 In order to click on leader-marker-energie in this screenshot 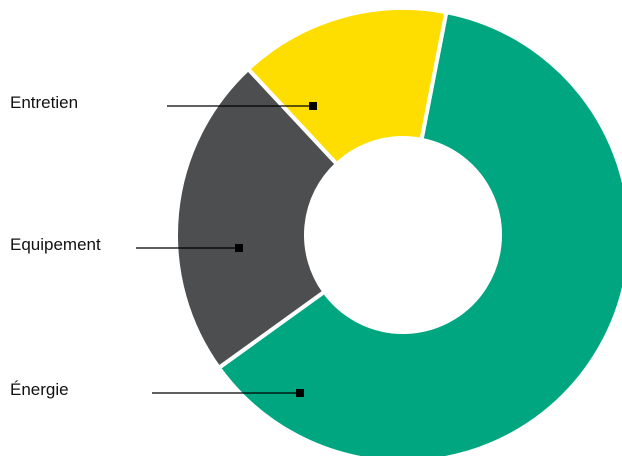, I will do `click(300, 393)`.